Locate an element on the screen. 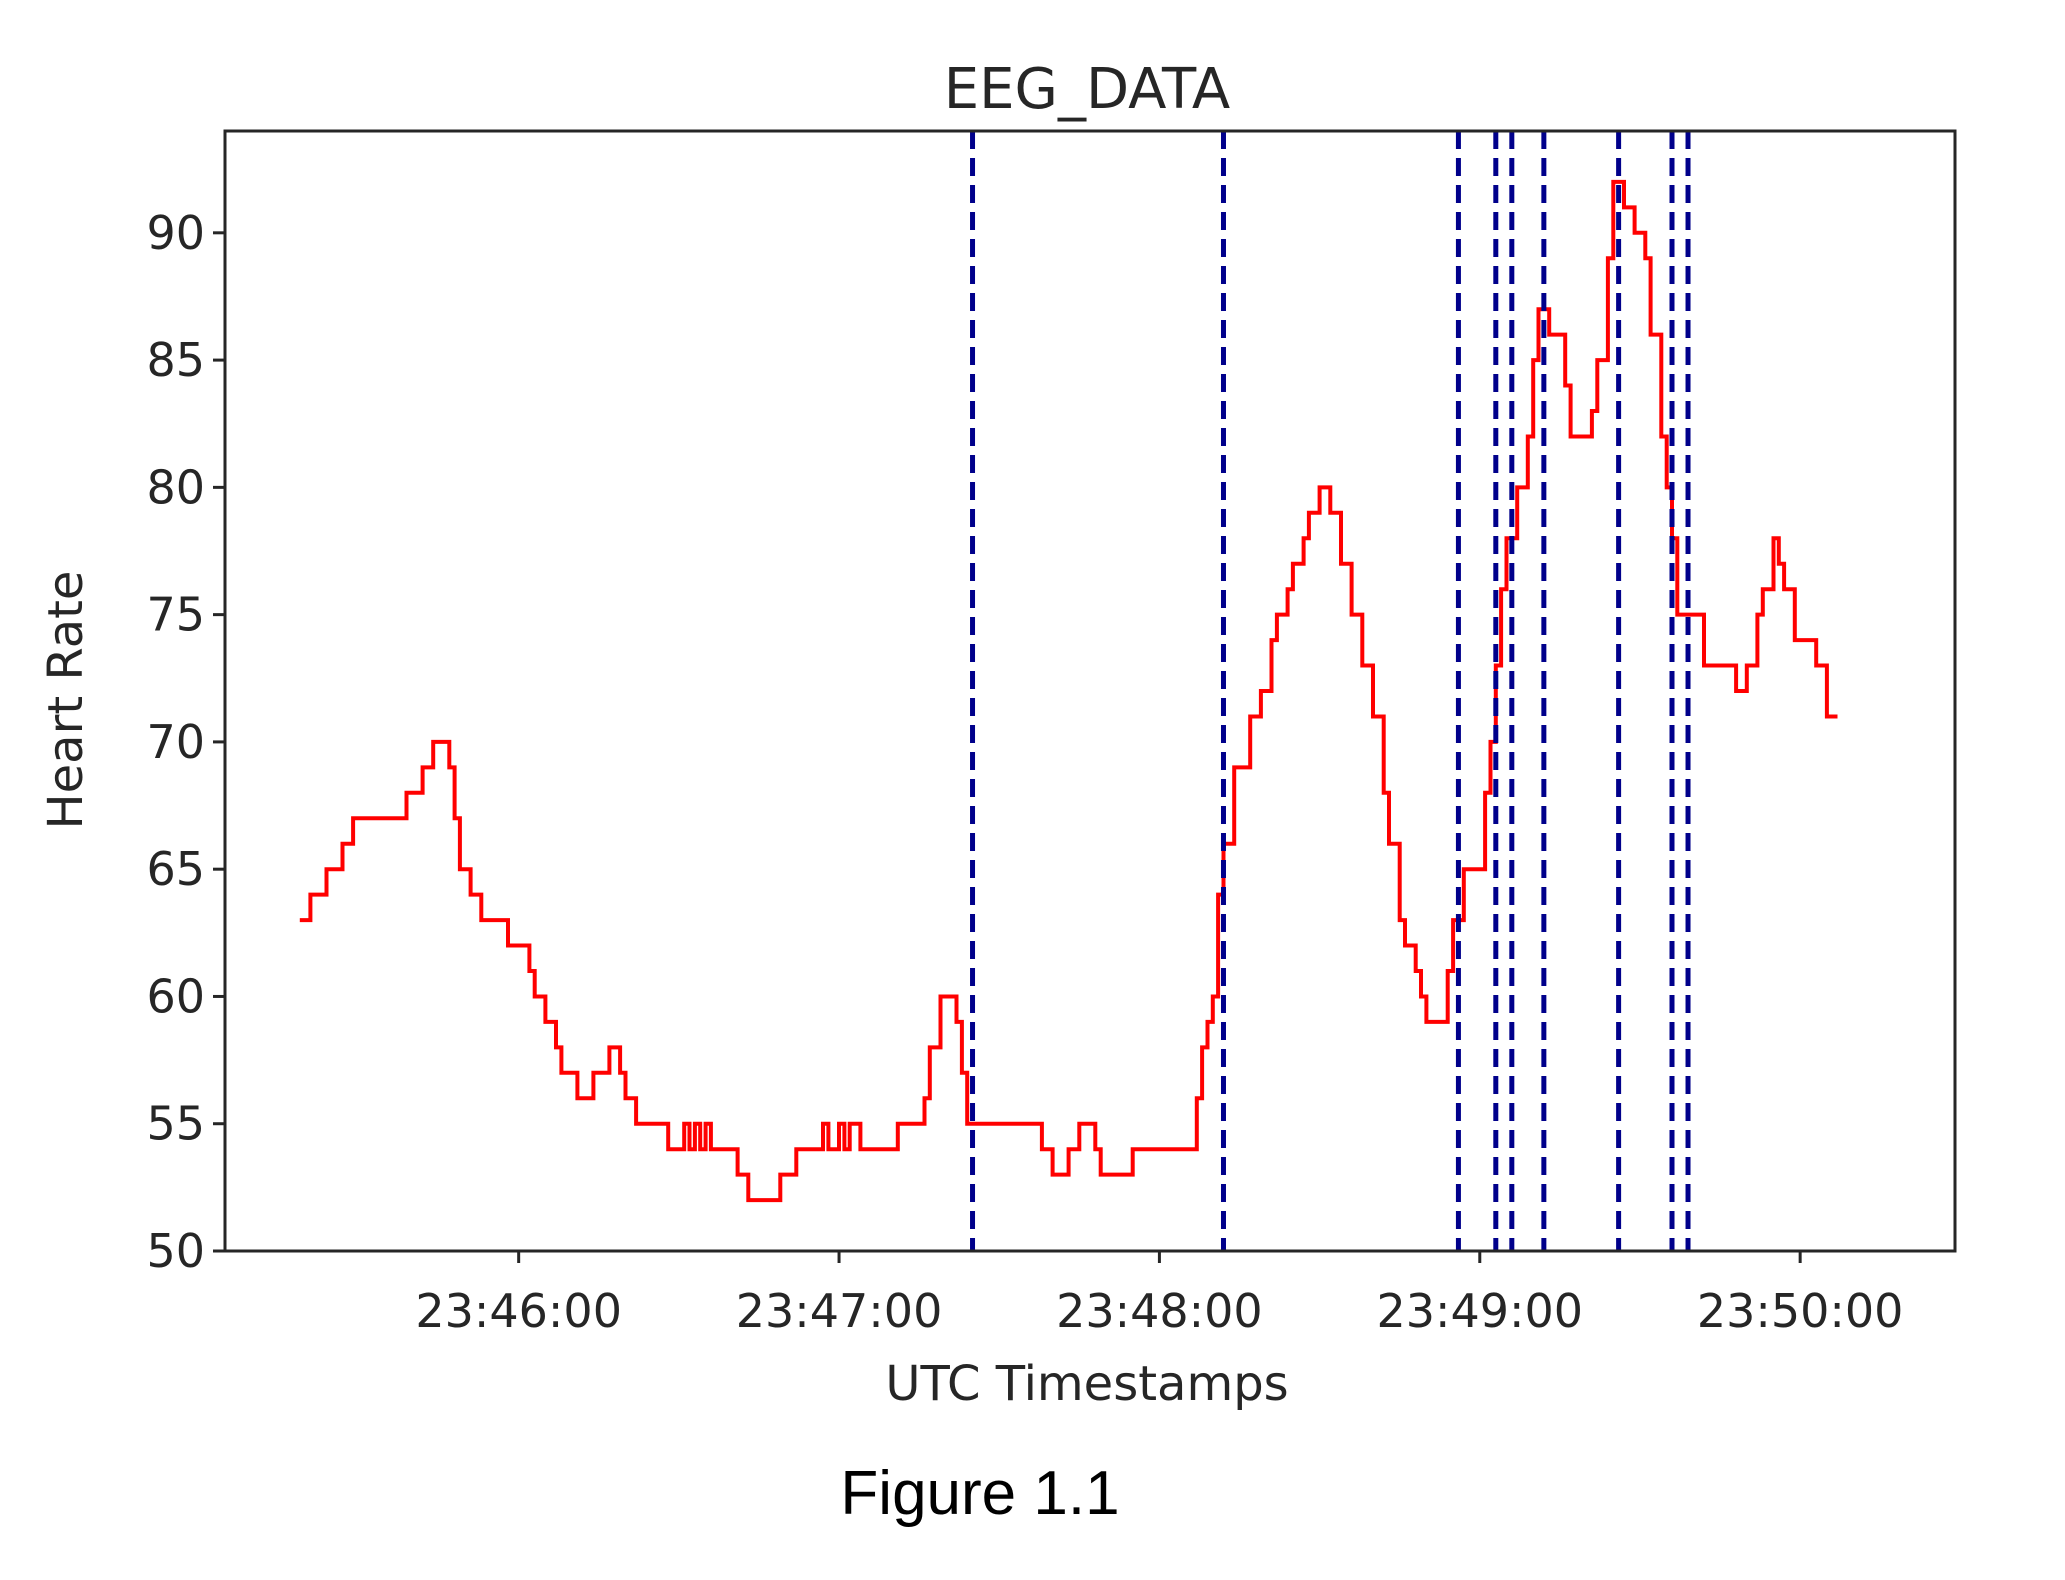 Image resolution: width=2065 pixels, height=1580 pixels. y-tick-label-1: 55 is located at coordinates (175, 1124).